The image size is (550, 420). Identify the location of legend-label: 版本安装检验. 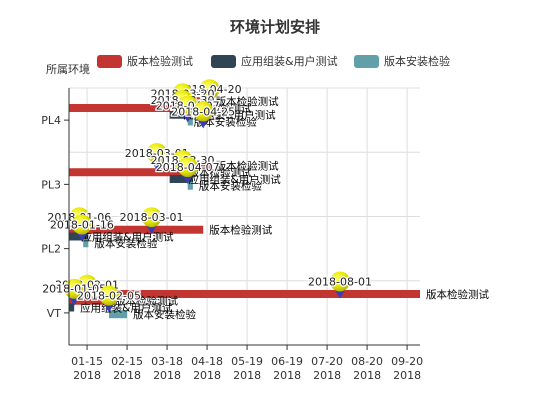
(417, 61).